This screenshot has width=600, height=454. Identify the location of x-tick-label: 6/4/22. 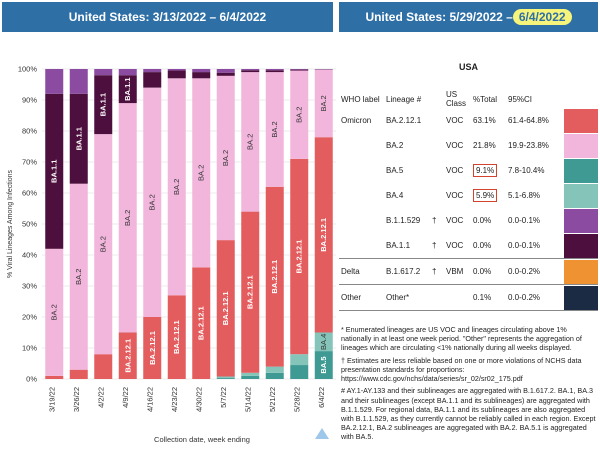
(321, 397).